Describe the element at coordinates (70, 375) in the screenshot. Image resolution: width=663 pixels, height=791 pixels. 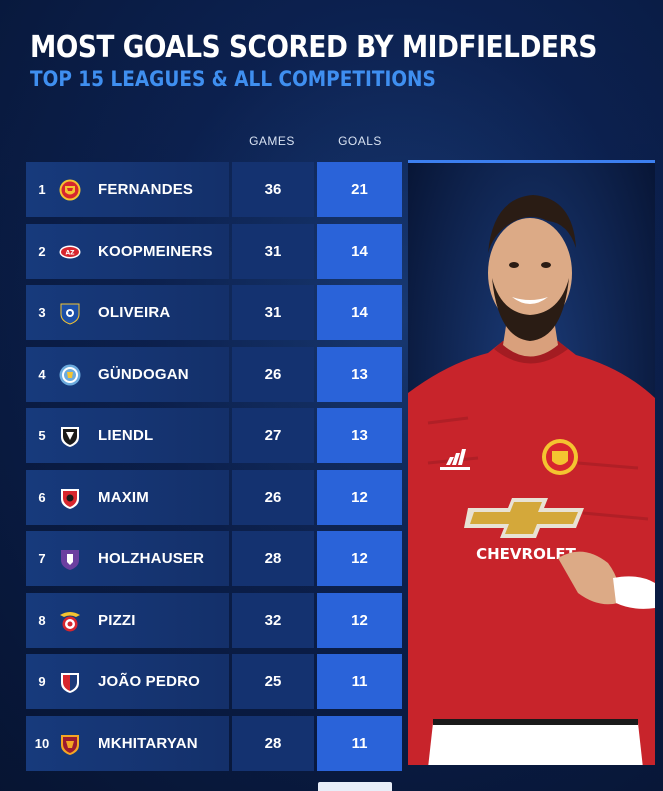
I see `manchester-city-crest-icon` at that location.